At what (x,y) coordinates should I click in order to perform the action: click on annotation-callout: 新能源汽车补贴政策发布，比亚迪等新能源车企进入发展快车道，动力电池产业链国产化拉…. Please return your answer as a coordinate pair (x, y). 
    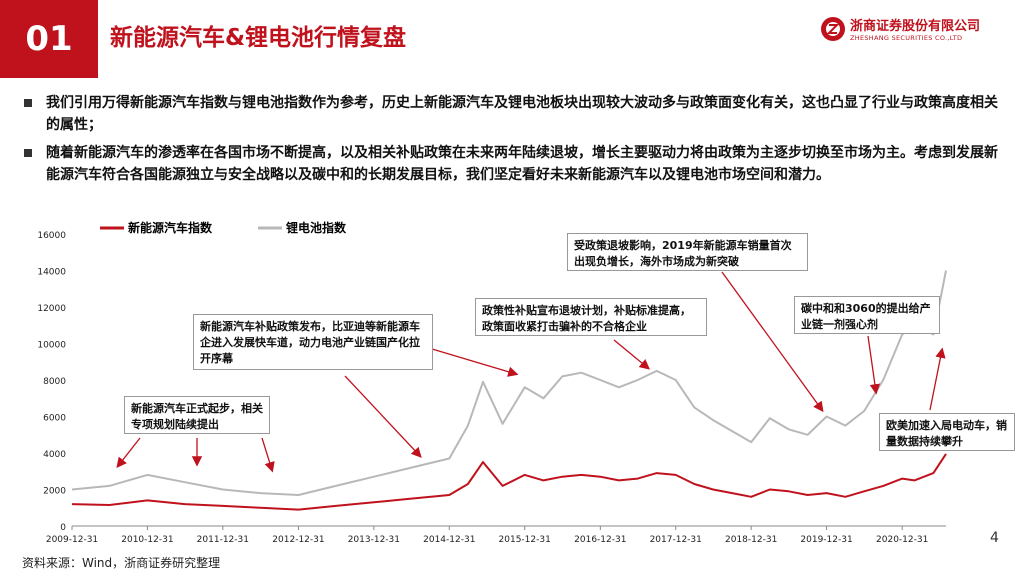
    Looking at the image, I should click on (313, 342).